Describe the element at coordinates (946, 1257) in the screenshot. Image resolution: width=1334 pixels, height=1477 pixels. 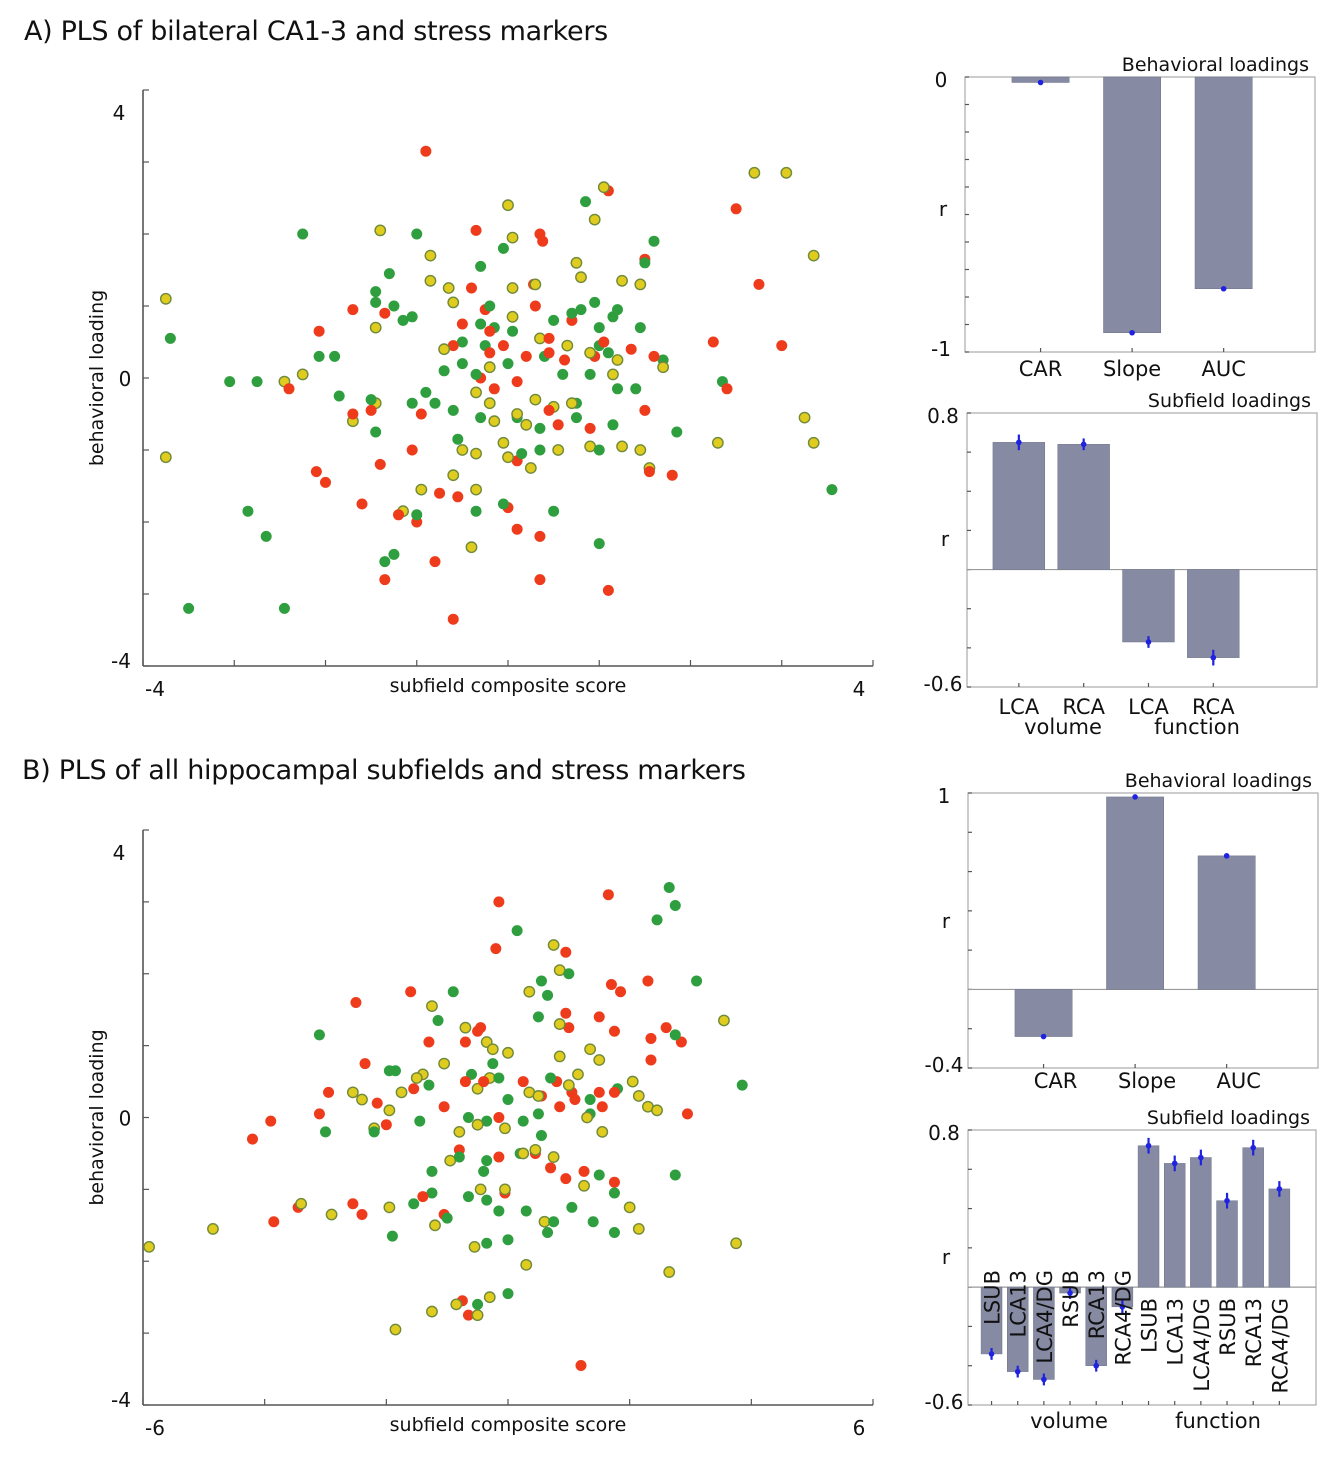
I see `b-subfield-ylabel: r` at that location.